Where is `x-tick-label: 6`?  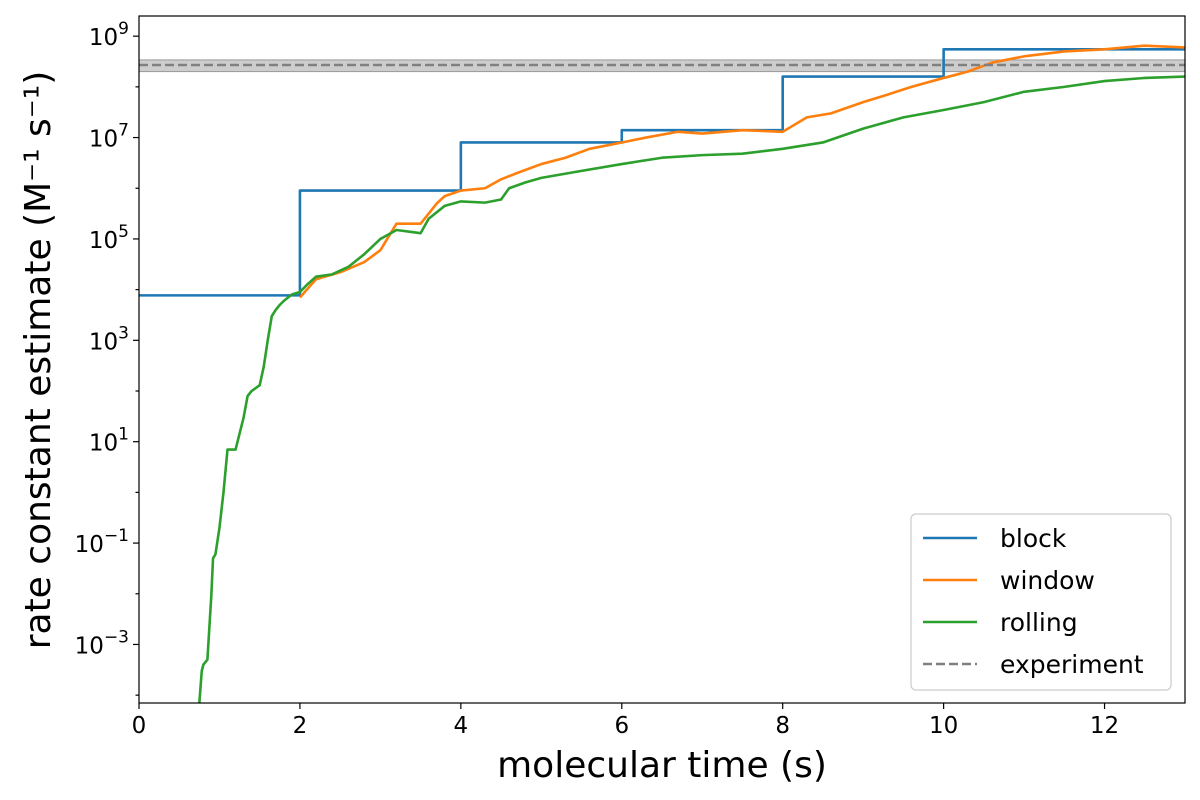 x-tick-label: 6 is located at coordinates (621, 726).